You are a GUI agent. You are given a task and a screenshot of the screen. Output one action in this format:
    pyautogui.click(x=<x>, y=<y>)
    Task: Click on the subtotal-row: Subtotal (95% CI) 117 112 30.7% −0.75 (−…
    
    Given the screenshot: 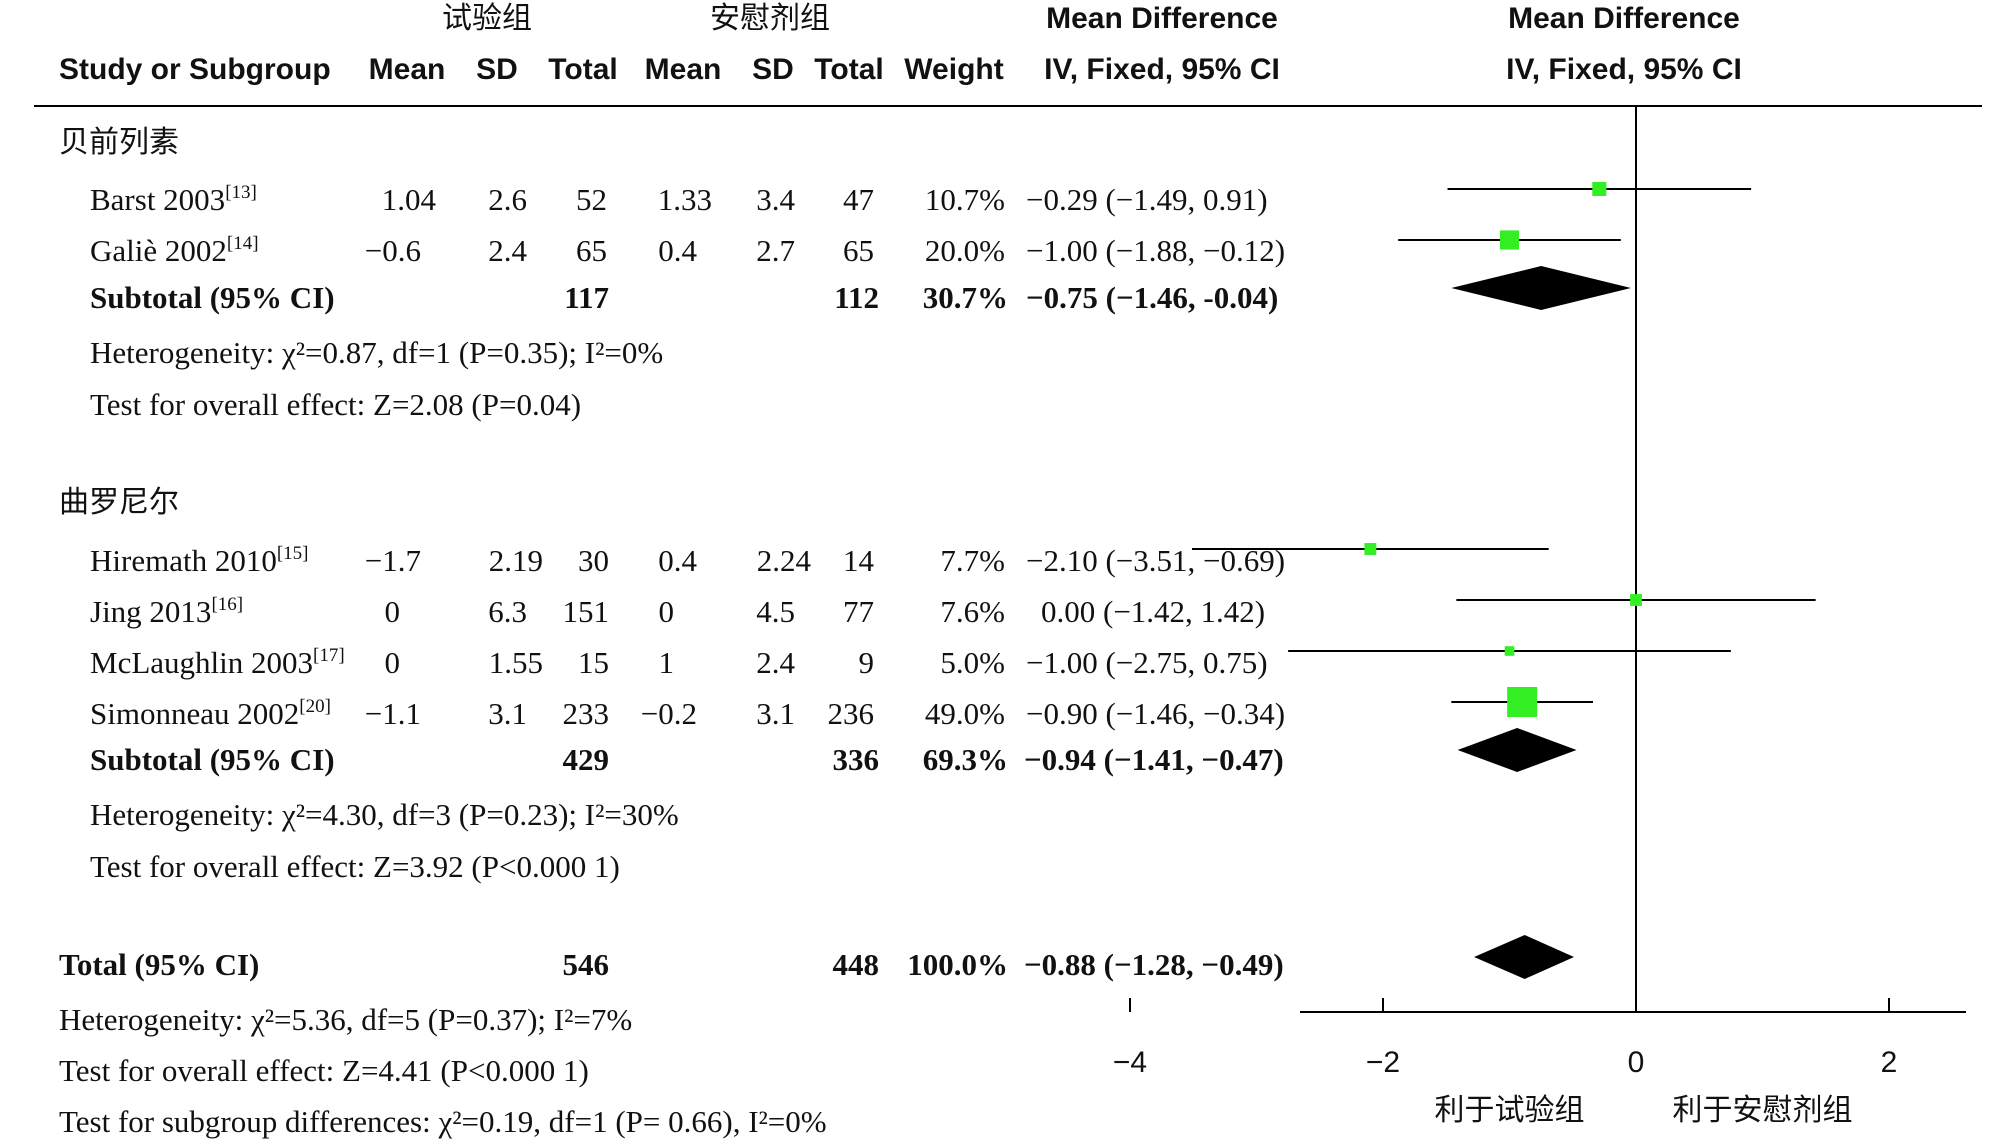 What is the action you would take?
    pyautogui.click(x=684, y=297)
    